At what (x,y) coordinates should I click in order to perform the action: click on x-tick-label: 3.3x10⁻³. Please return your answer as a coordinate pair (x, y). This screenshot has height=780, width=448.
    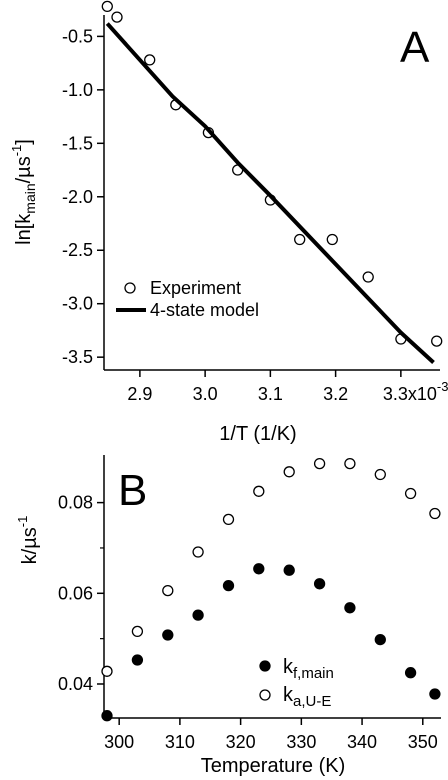
    Looking at the image, I should click on (415, 391).